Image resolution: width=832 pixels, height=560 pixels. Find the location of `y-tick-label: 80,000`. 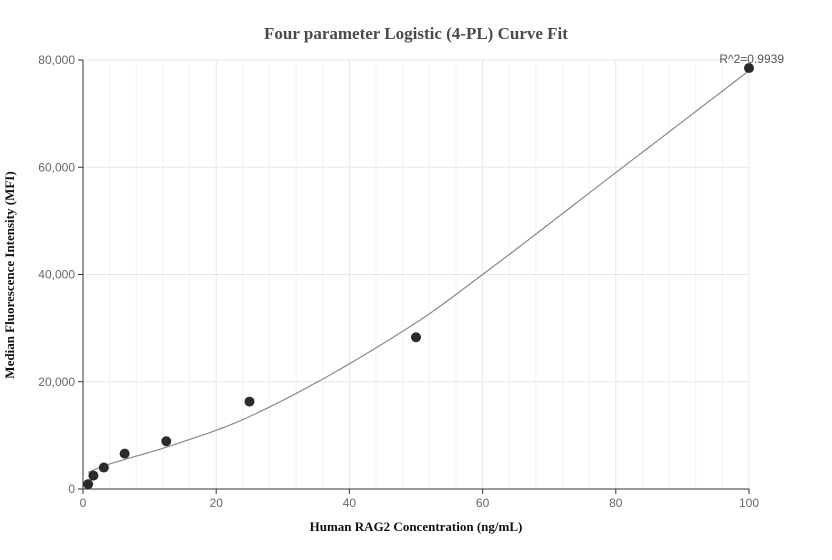

y-tick-label: 80,000 is located at coordinates (56, 60).